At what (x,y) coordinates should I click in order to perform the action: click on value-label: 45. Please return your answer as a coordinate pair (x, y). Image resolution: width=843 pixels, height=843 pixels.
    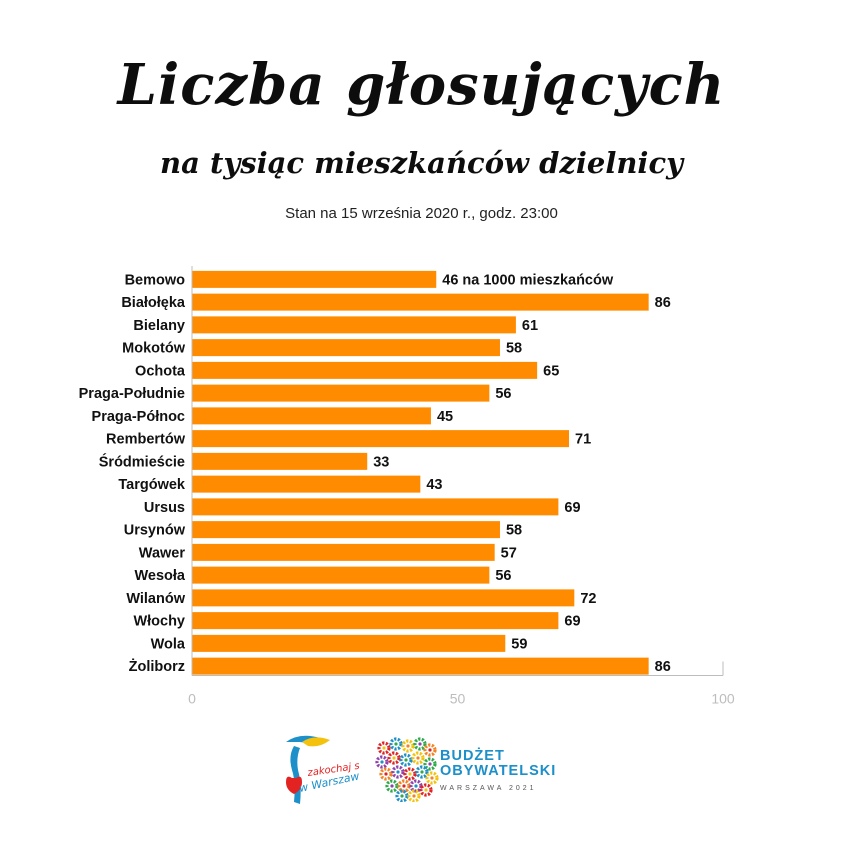
    Looking at the image, I should click on (445, 417).